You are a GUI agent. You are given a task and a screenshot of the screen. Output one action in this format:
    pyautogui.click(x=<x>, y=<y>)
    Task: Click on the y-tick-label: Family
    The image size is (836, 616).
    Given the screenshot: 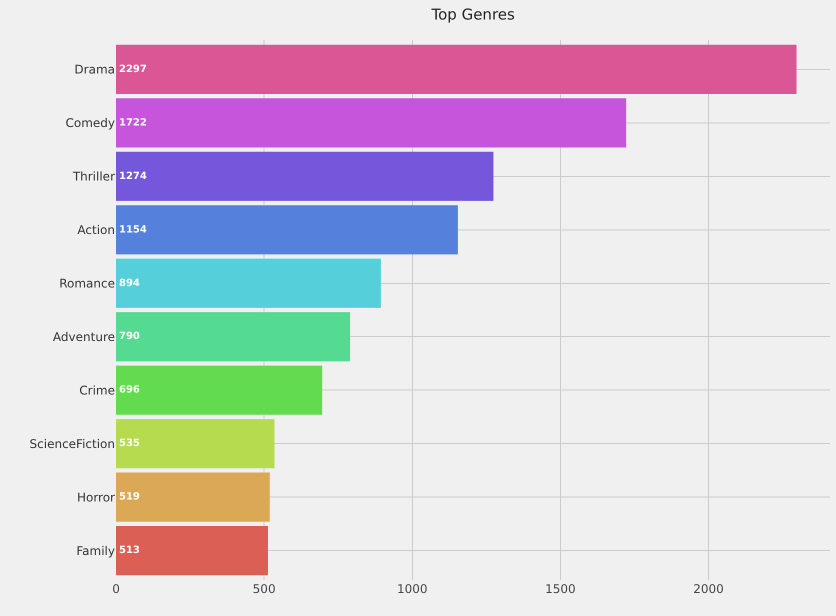 What is the action you would take?
    pyautogui.click(x=95, y=551)
    